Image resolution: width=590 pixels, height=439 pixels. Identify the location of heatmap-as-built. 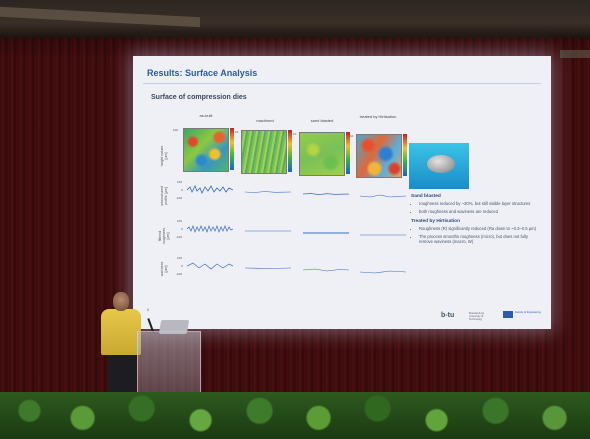
(206, 150).